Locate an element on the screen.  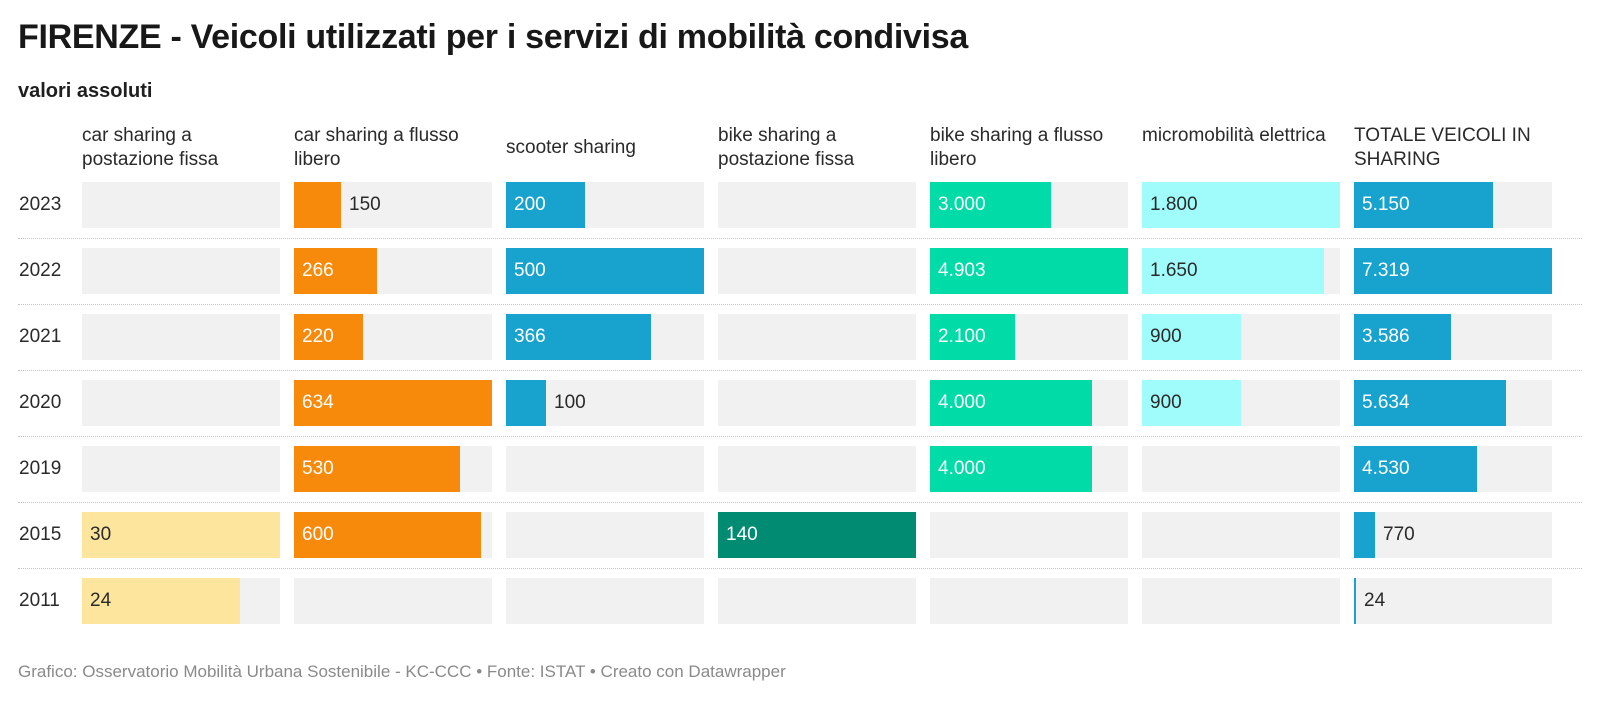
year-label: 2022 is located at coordinates (40, 270).